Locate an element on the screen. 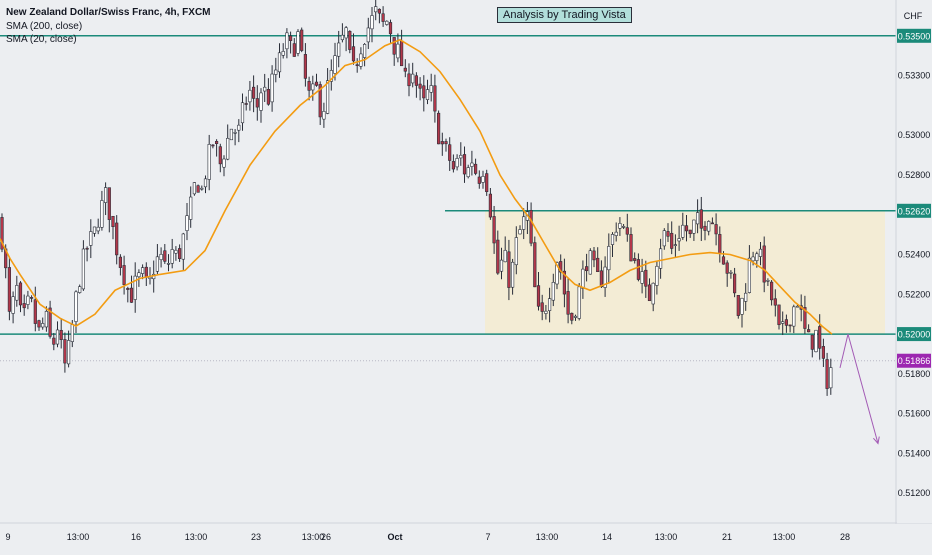 This screenshot has width=932, height=555. range-zone is located at coordinates (685, 272).